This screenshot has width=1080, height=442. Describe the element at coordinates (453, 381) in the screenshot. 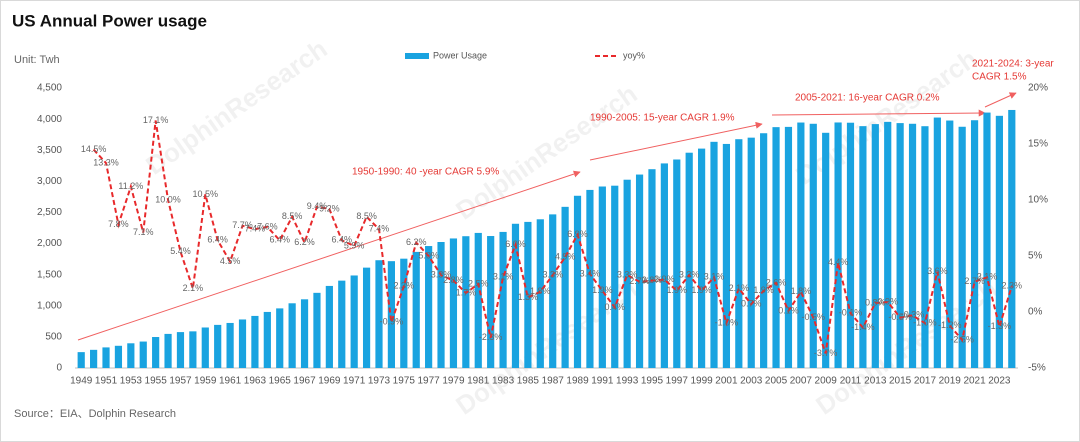

I see `x-tick-label: 1979` at that location.